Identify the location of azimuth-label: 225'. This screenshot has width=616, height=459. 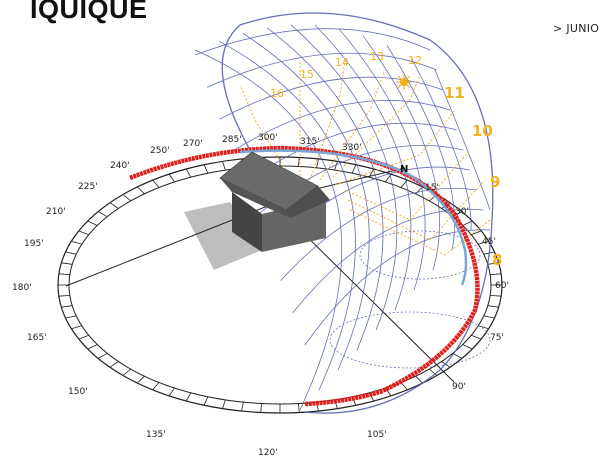
(88, 187).